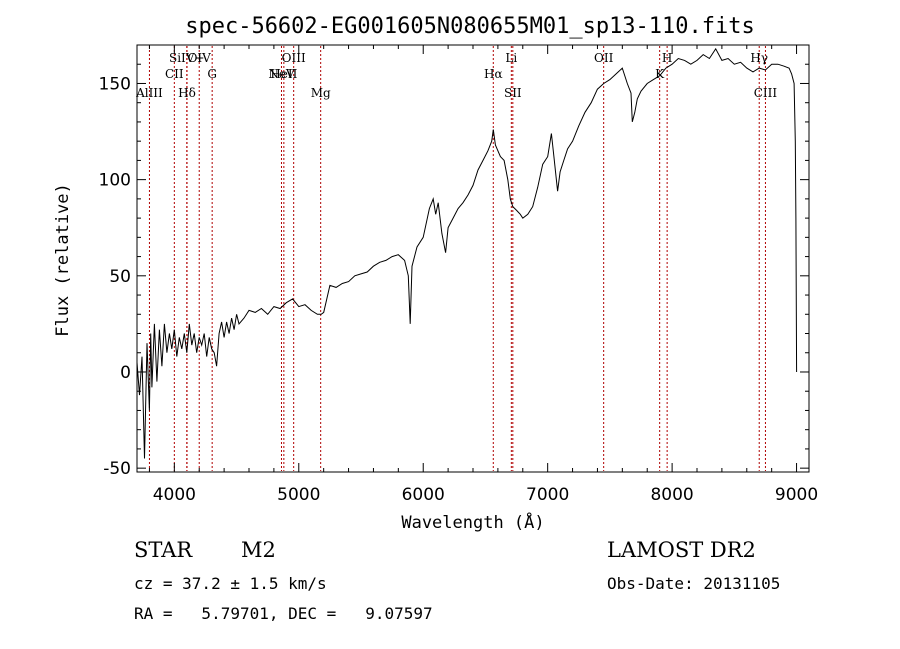  What do you see at coordinates (298, 495) in the screenshot?
I see `x-tick-label: 5000` at bounding box center [298, 495].